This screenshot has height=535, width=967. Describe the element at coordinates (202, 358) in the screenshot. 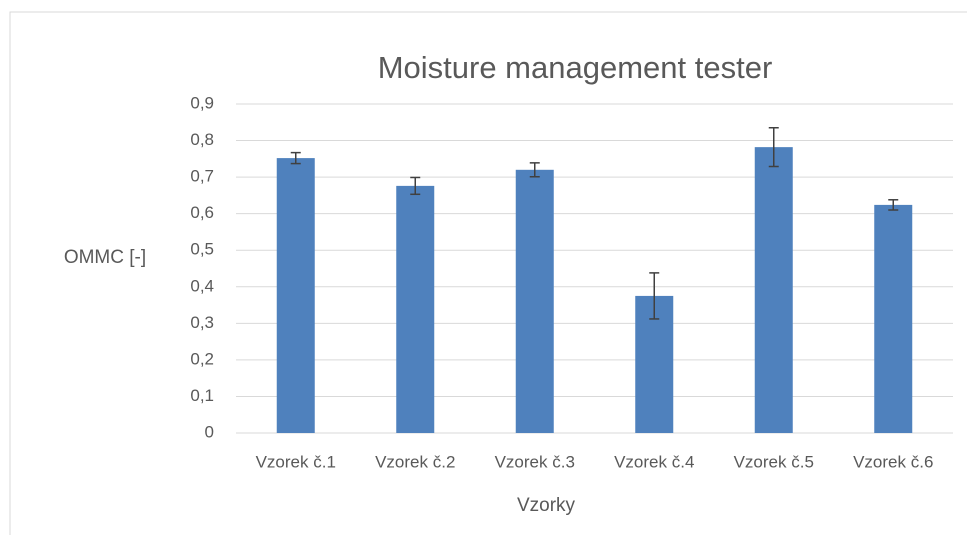

I see `y-tick-label: 0,2` at that location.